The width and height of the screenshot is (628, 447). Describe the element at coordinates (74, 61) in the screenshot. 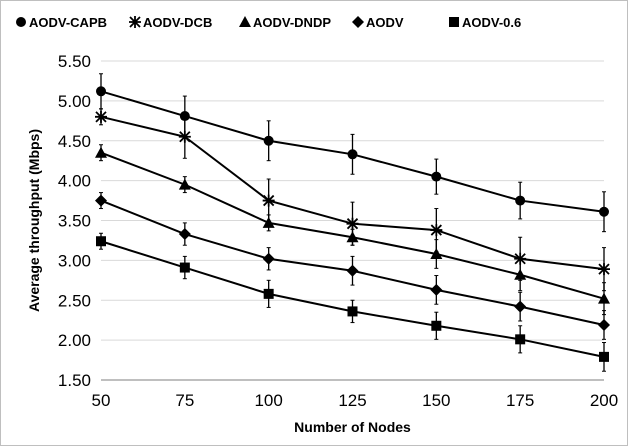

I see `y-tick-label-5.50: 5.50` at that location.